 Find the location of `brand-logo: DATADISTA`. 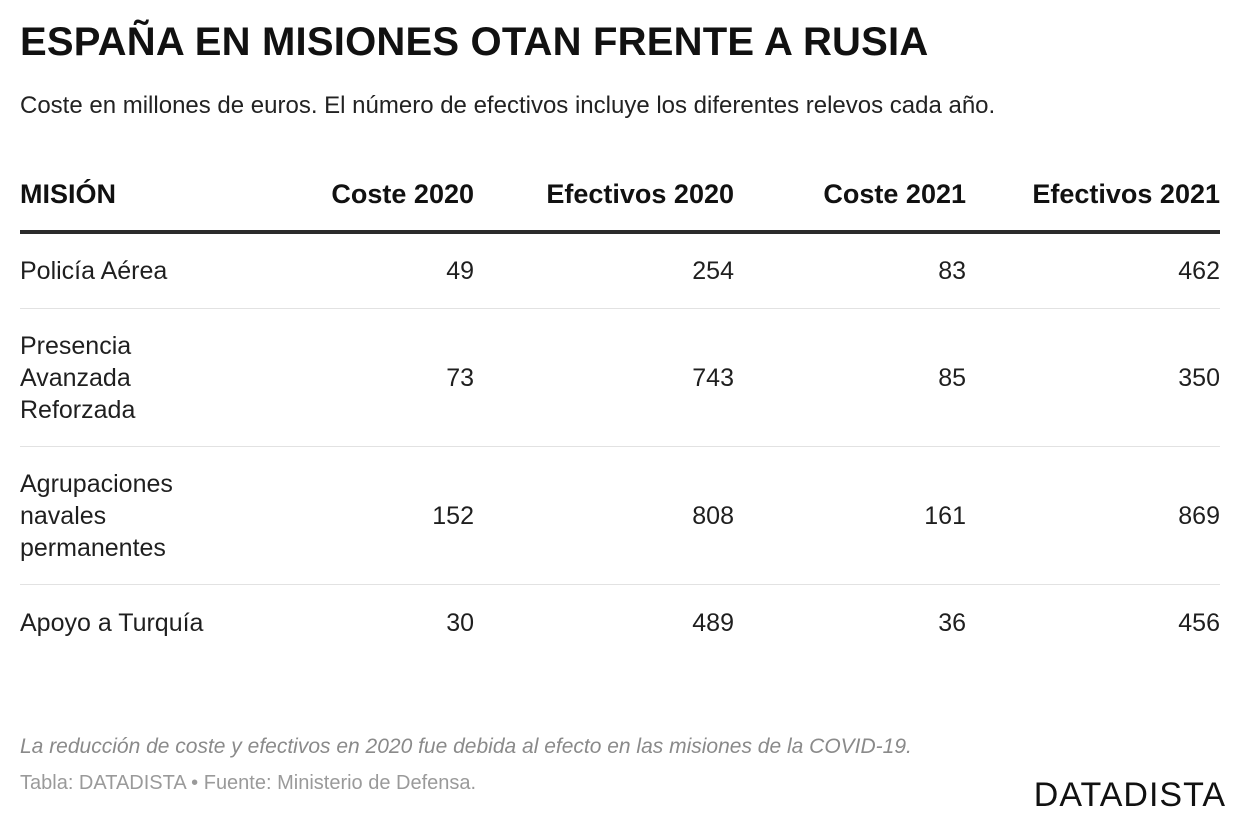

brand-logo: DATADISTA is located at coordinates (1129, 795).